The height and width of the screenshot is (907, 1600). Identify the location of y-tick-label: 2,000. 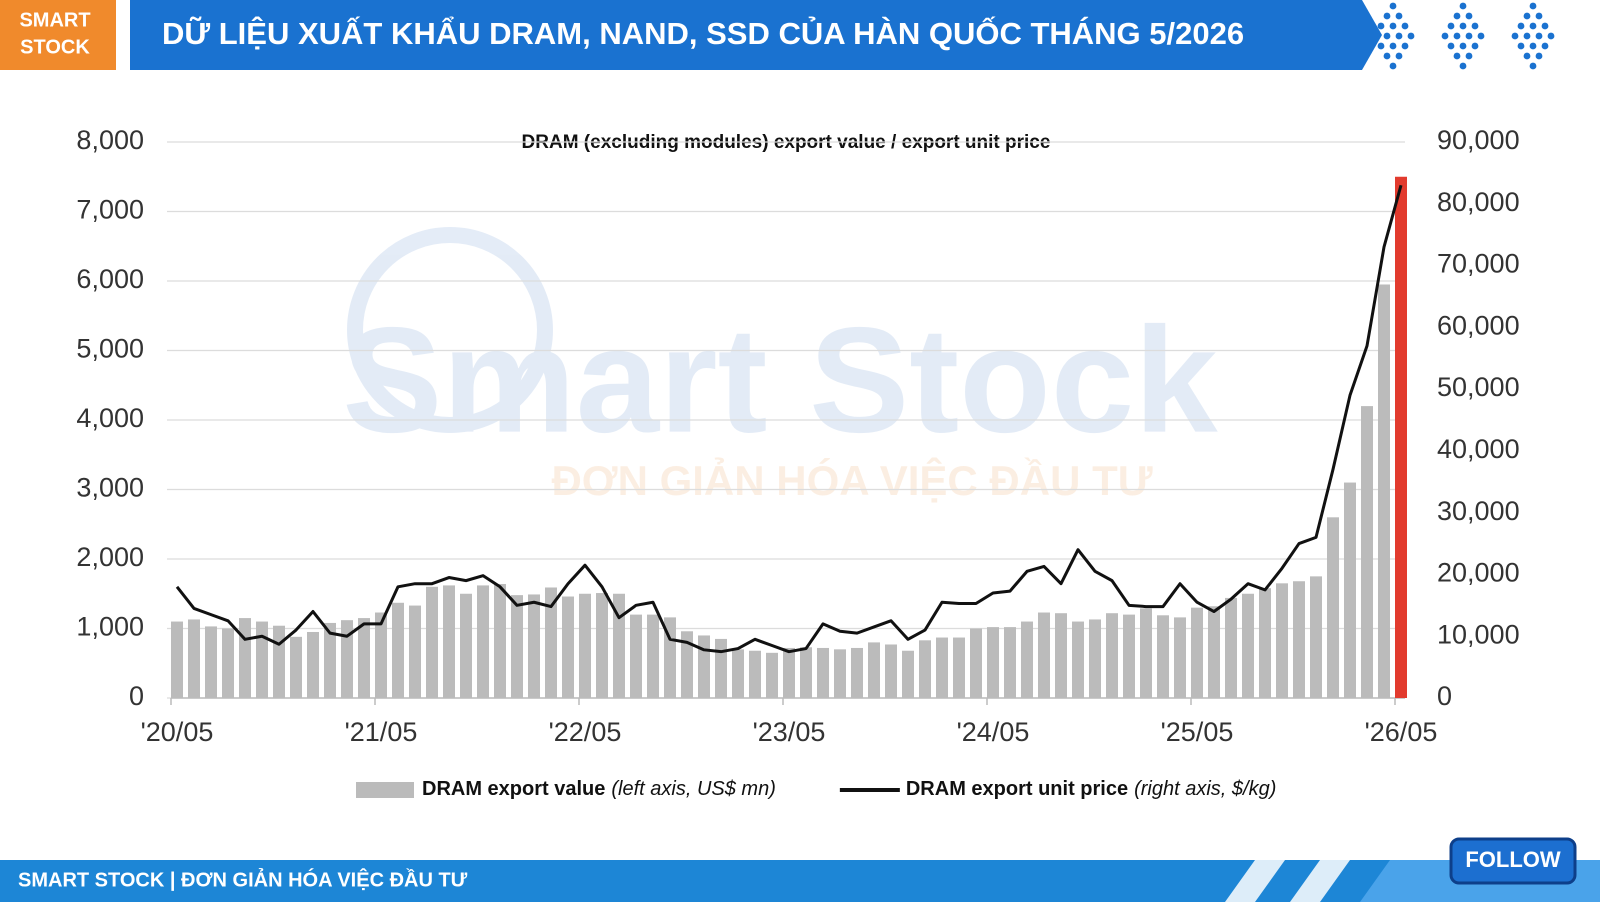
(110, 557).